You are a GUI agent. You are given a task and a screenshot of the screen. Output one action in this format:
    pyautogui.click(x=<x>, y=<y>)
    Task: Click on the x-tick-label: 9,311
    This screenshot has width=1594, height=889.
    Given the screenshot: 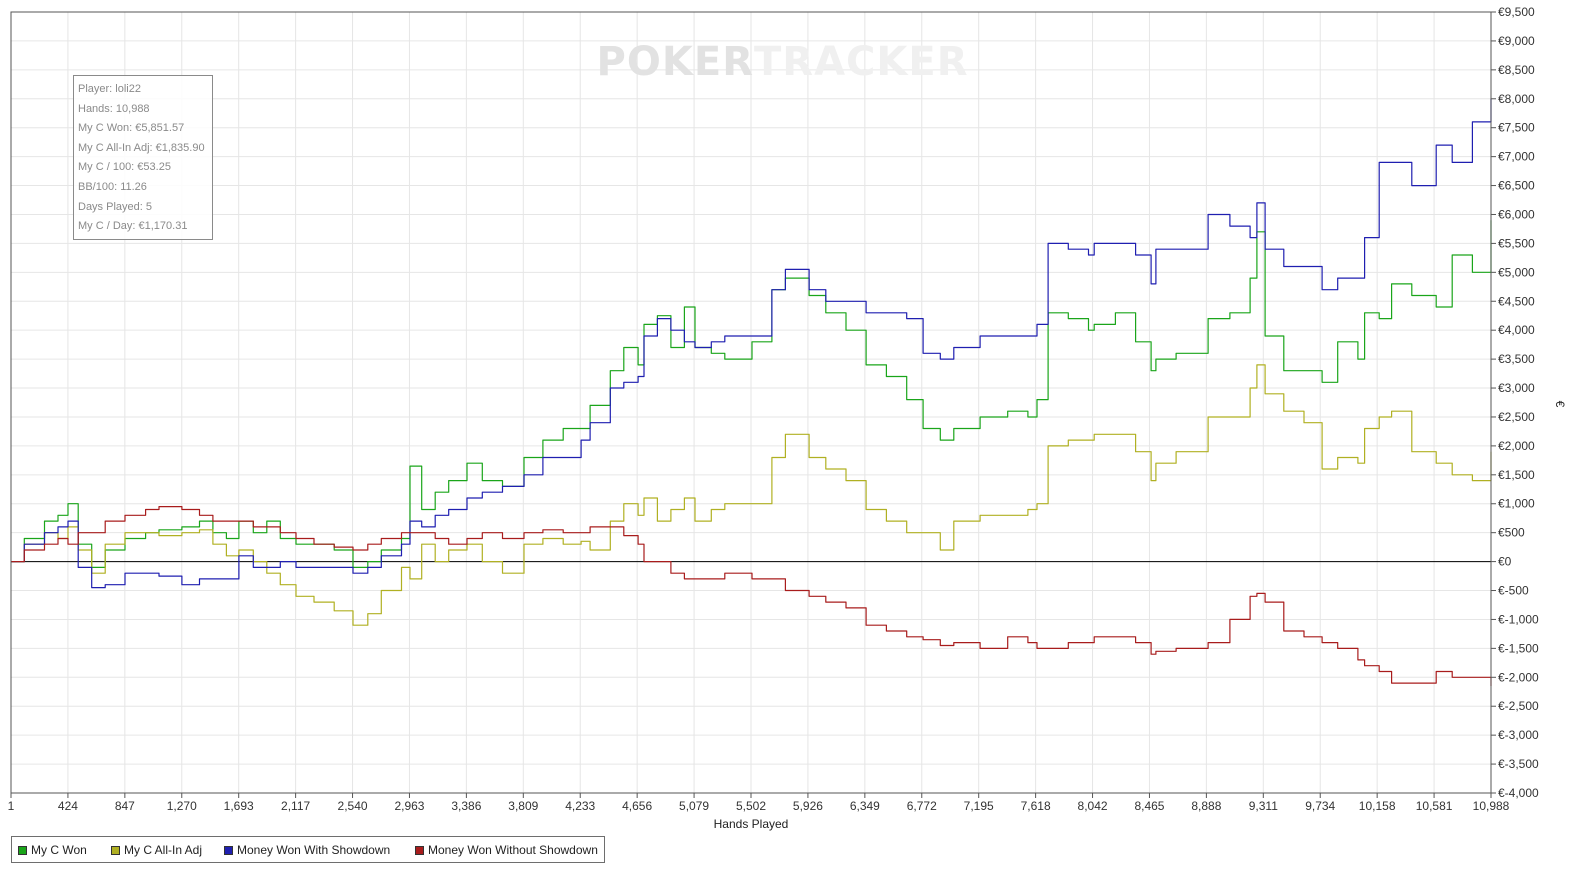 What is the action you would take?
    pyautogui.click(x=1263, y=806)
    